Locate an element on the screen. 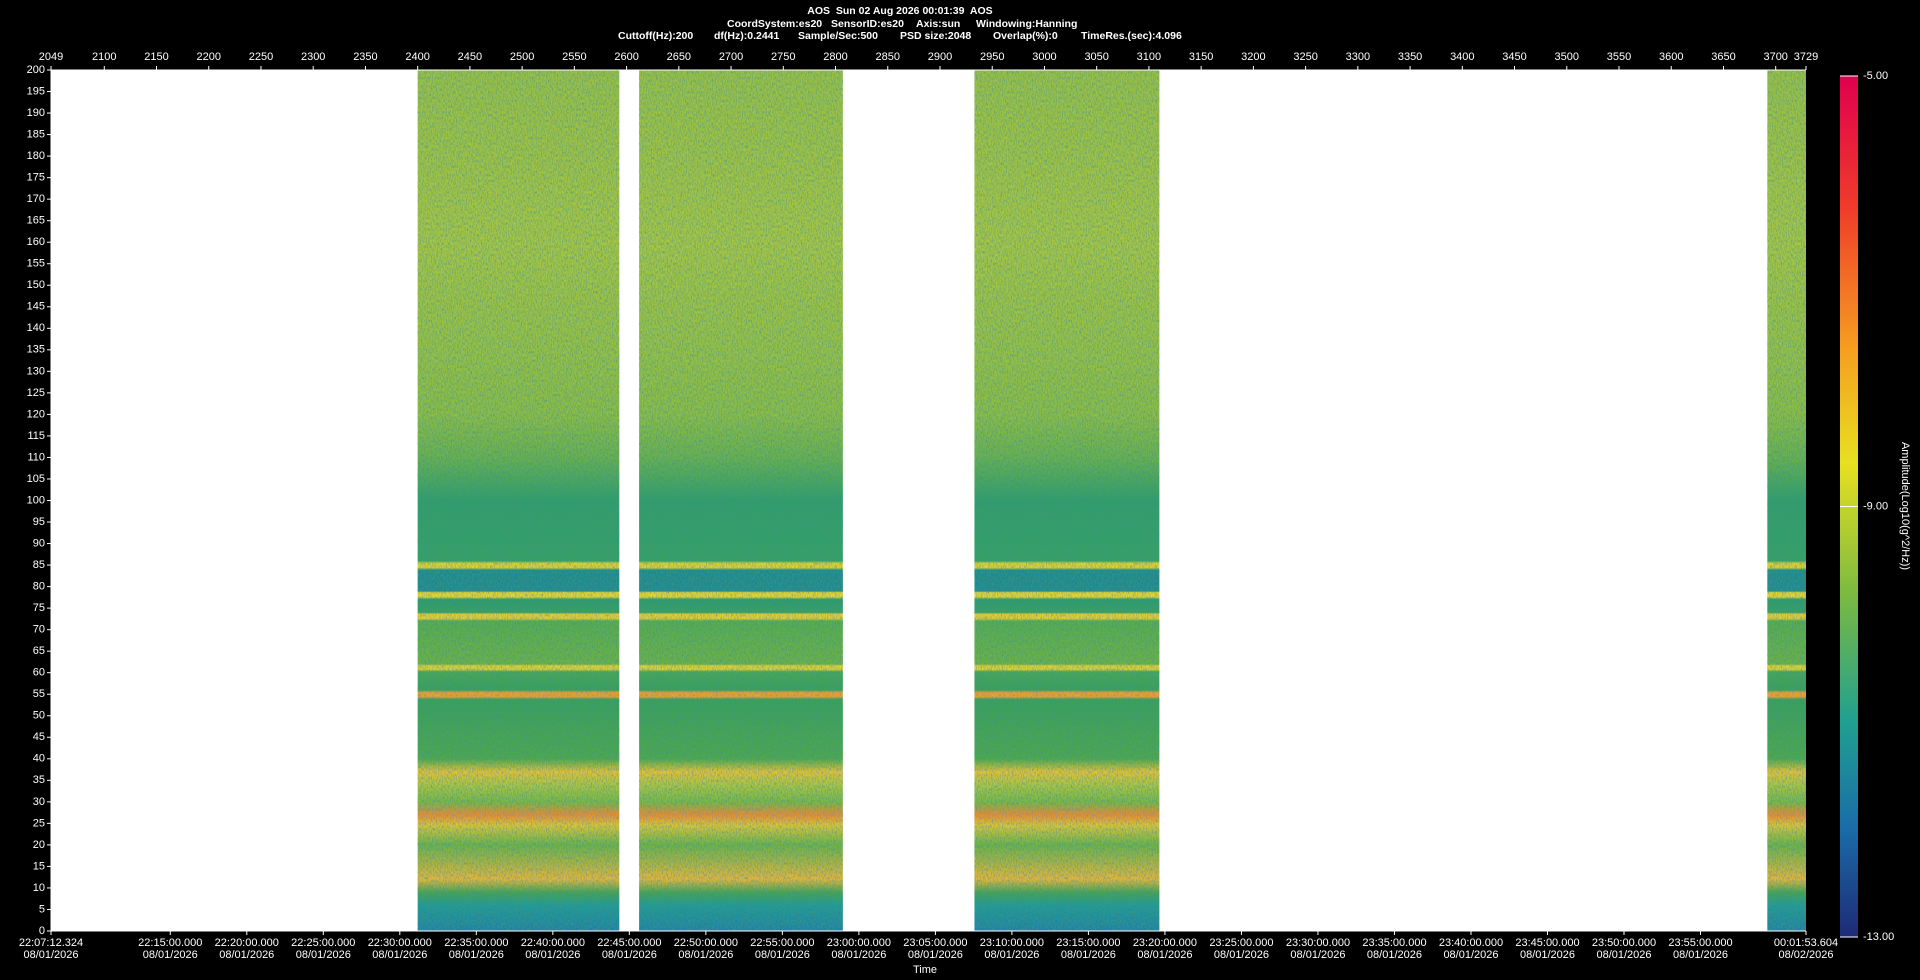 The image size is (1920, 980). y-tick-label: 60 is located at coordinates (39, 673).